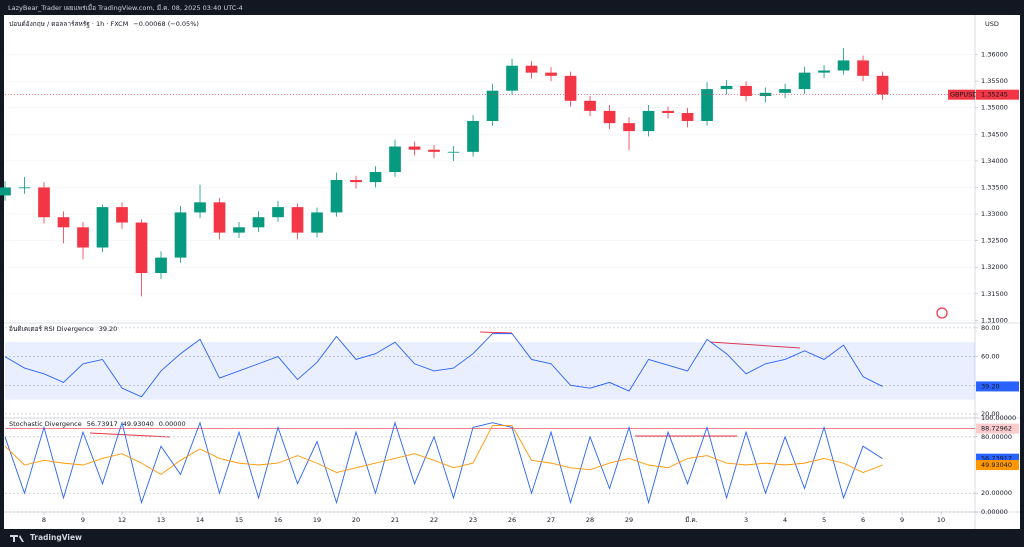  I want to click on y-tick-label: 1.35500, so click(994, 81).